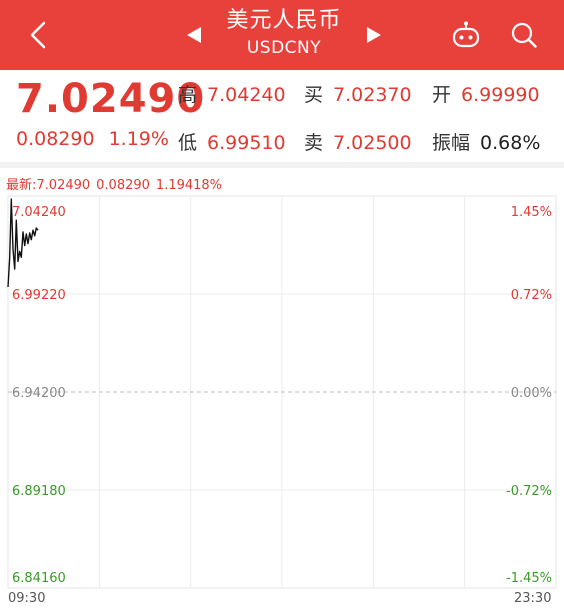 The height and width of the screenshot is (612, 564). Describe the element at coordinates (39, 212) in the screenshot. I see `y-tick-label: 7.04240` at that location.